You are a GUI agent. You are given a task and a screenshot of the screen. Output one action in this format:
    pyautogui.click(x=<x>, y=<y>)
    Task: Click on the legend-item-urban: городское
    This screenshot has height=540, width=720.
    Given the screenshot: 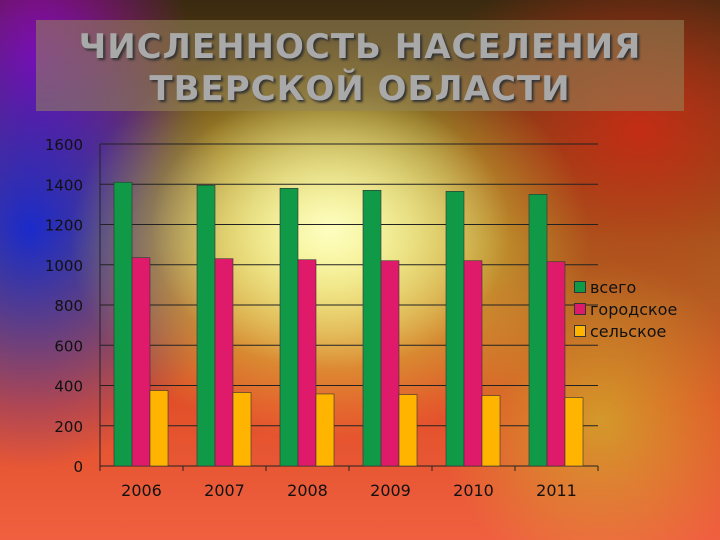 What is the action you would take?
    pyautogui.click(x=625, y=309)
    